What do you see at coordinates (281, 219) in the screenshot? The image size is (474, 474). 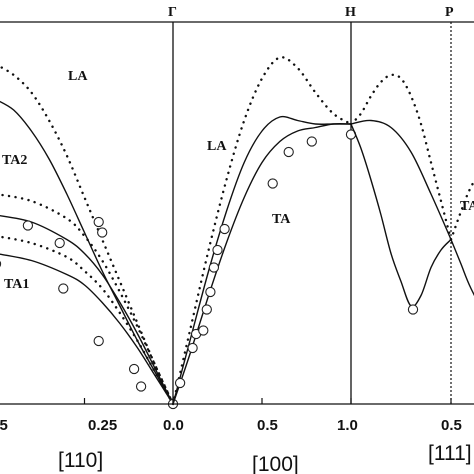 I see `branch-label-ta-100: TA` at bounding box center [281, 219].